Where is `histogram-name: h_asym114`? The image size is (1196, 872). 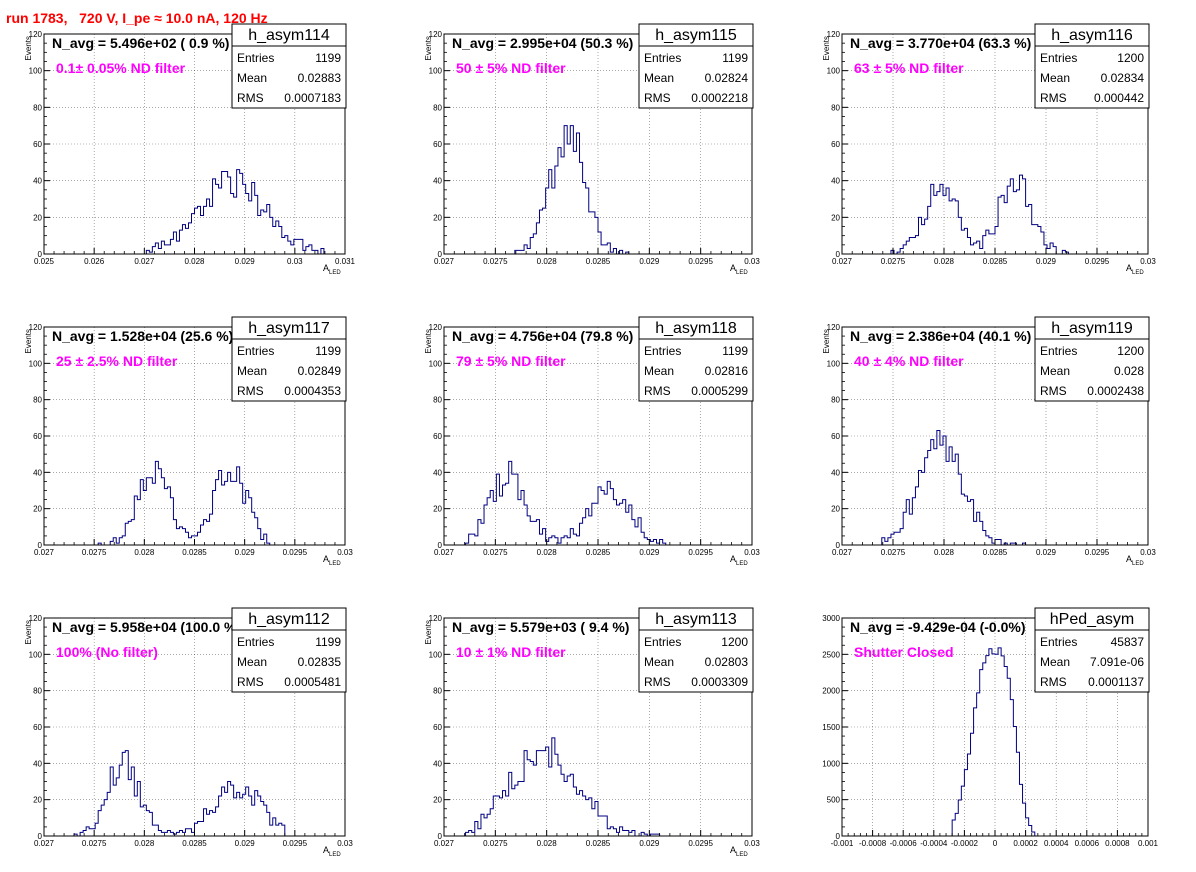 histogram-name: h_asym114 is located at coordinates (289, 35).